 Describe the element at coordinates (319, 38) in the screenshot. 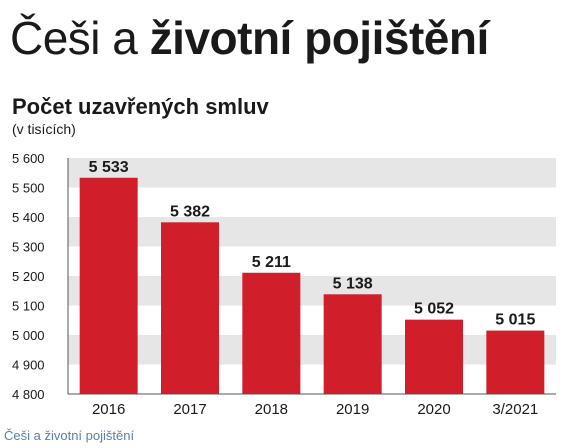

I see `headline-bold: životní pojištění` at that location.